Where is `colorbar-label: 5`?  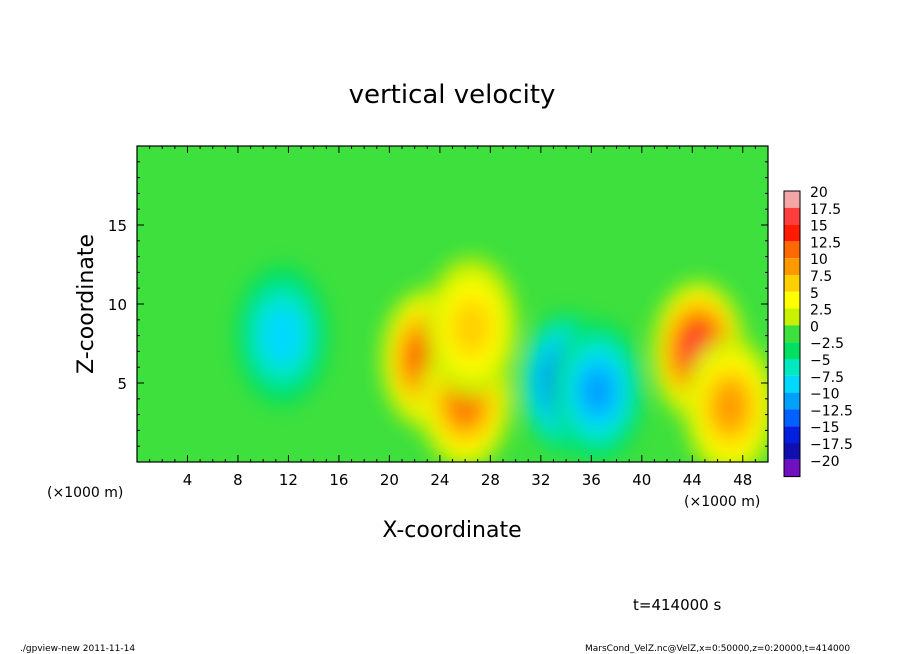
colorbar-label: 5 is located at coordinates (814, 294).